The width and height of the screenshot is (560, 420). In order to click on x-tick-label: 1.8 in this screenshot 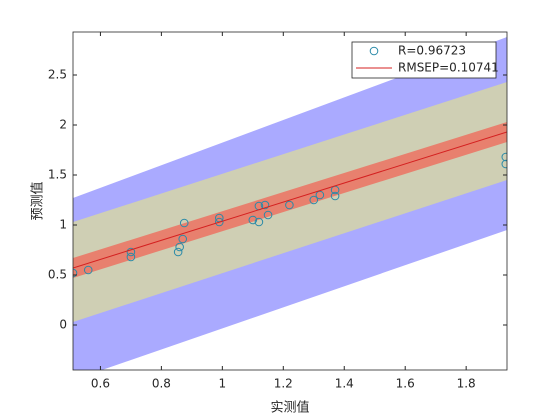, I will do `click(466, 384)`.